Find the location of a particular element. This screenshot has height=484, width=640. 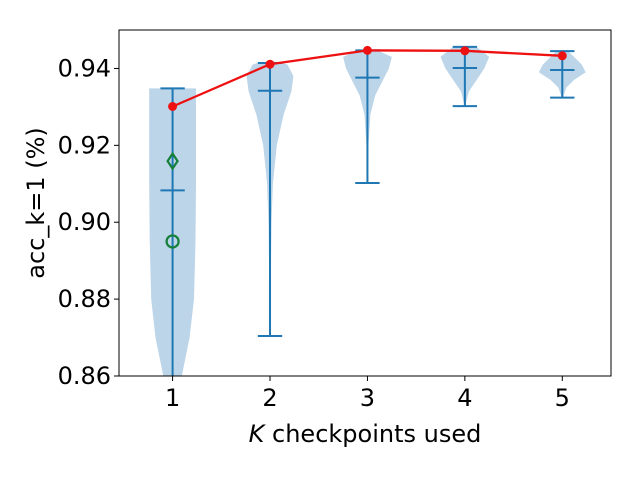

marker-circle is located at coordinates (172, 241).